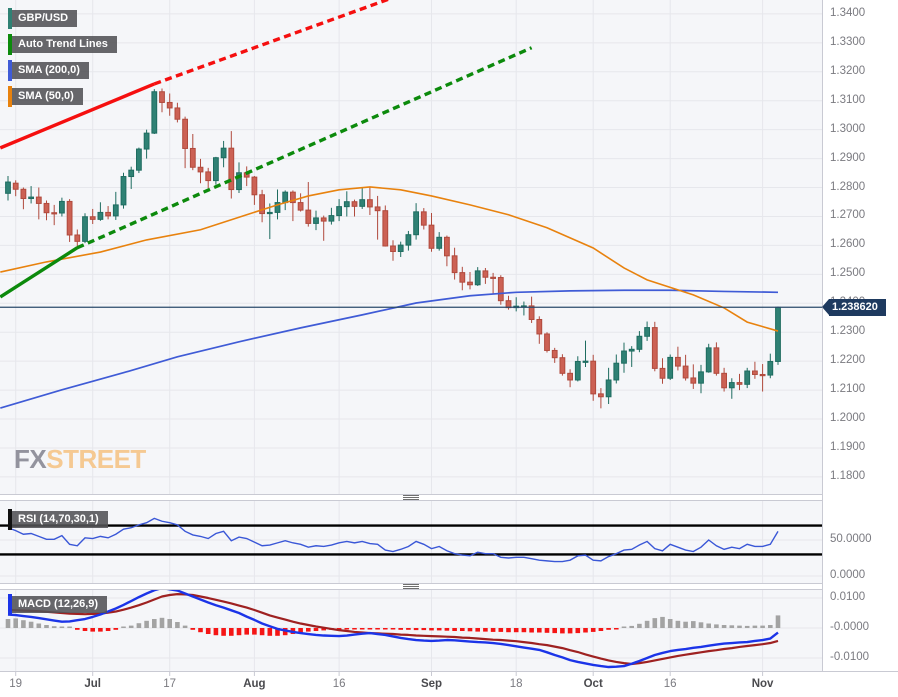 This screenshot has height=697, width=898. I want to click on sma50-color-key-icon, so click(10, 96).